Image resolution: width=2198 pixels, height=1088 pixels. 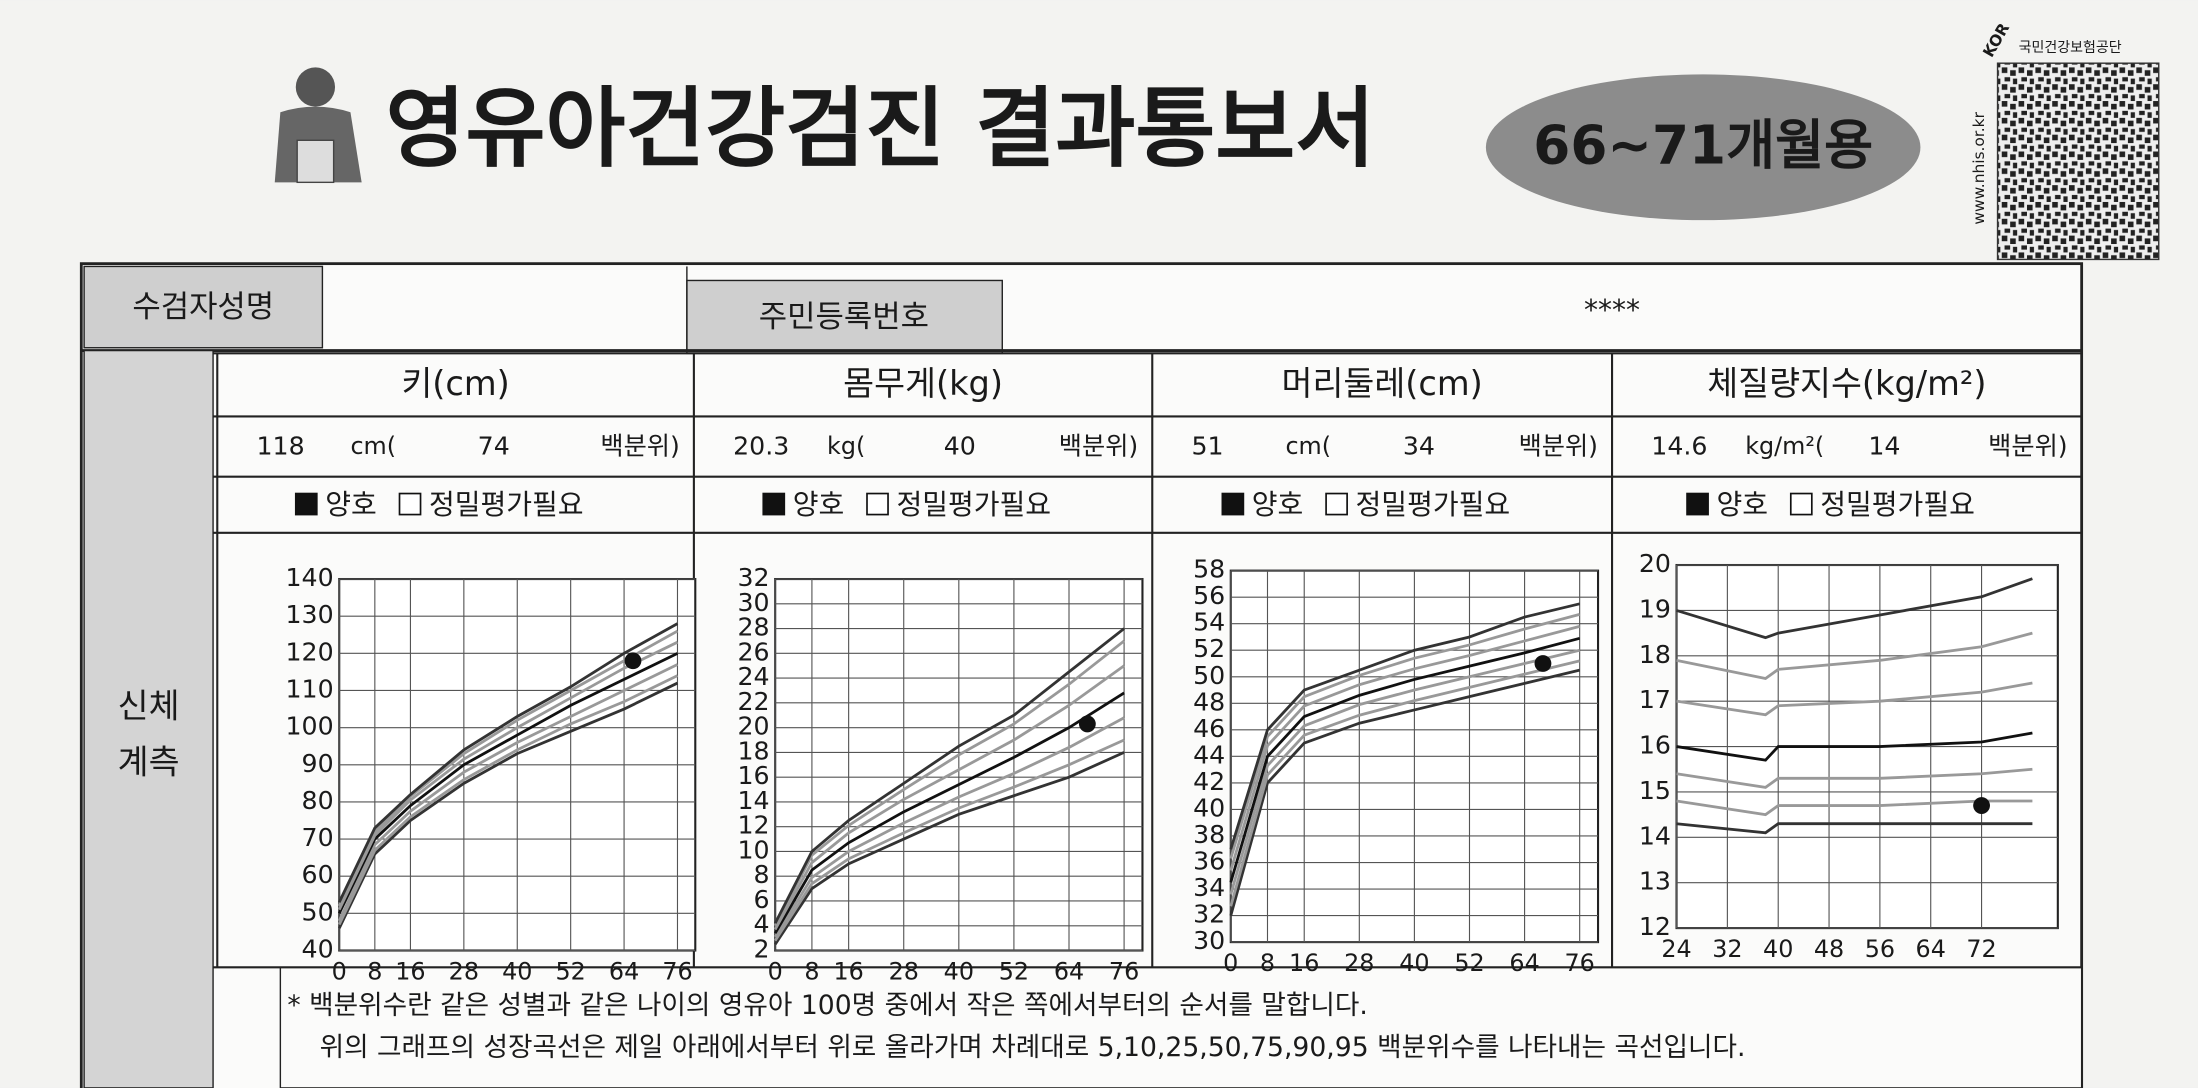 What do you see at coordinates (1676, 949) in the screenshot?
I see `x-tick-label: 24` at bounding box center [1676, 949].